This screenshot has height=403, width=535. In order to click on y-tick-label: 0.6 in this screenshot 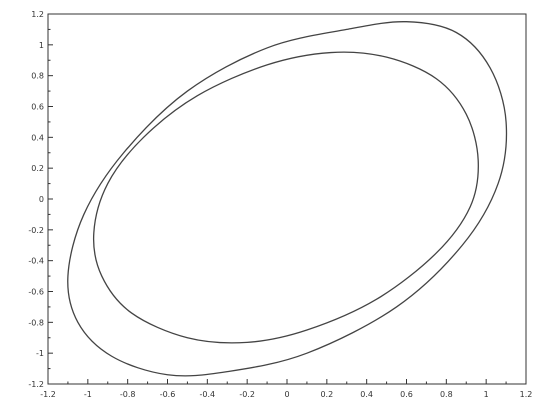, I will do `click(37, 107)`.